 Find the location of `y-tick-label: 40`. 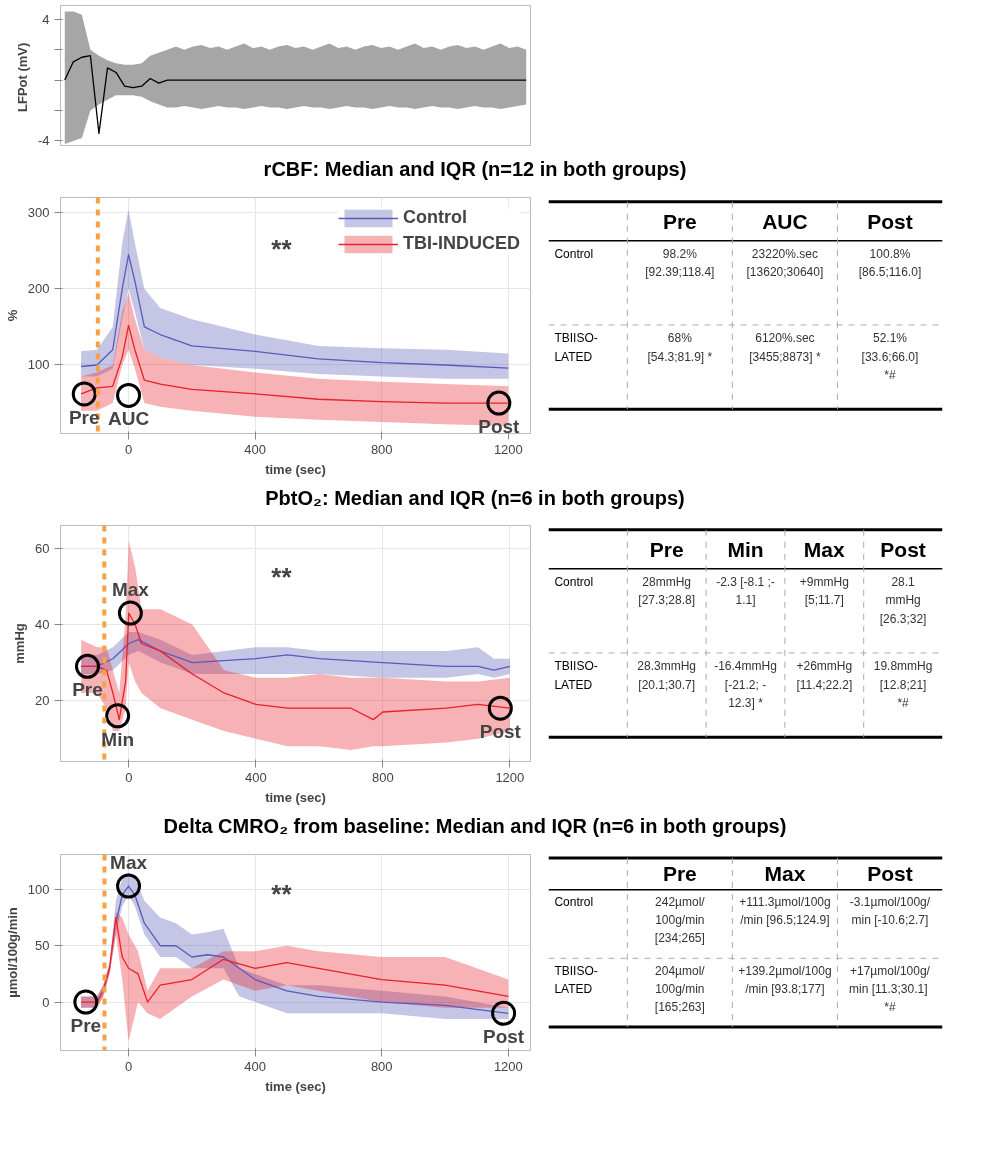

y-tick-label: 40 is located at coordinates (42, 625).